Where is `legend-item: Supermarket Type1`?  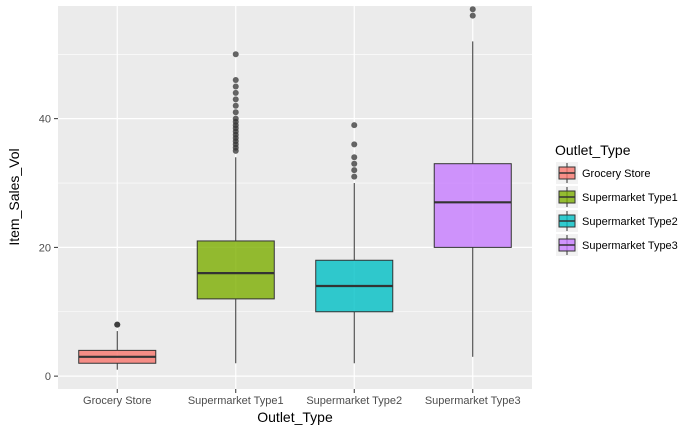 legend-item: Supermarket Type1 is located at coordinates (617, 197).